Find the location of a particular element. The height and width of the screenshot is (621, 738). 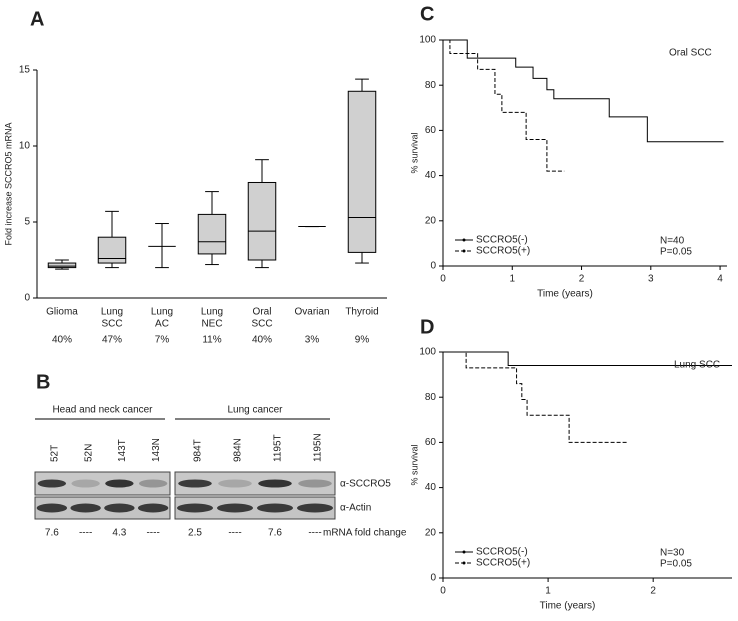

fold-change: 2.5 is located at coordinates (195, 533).